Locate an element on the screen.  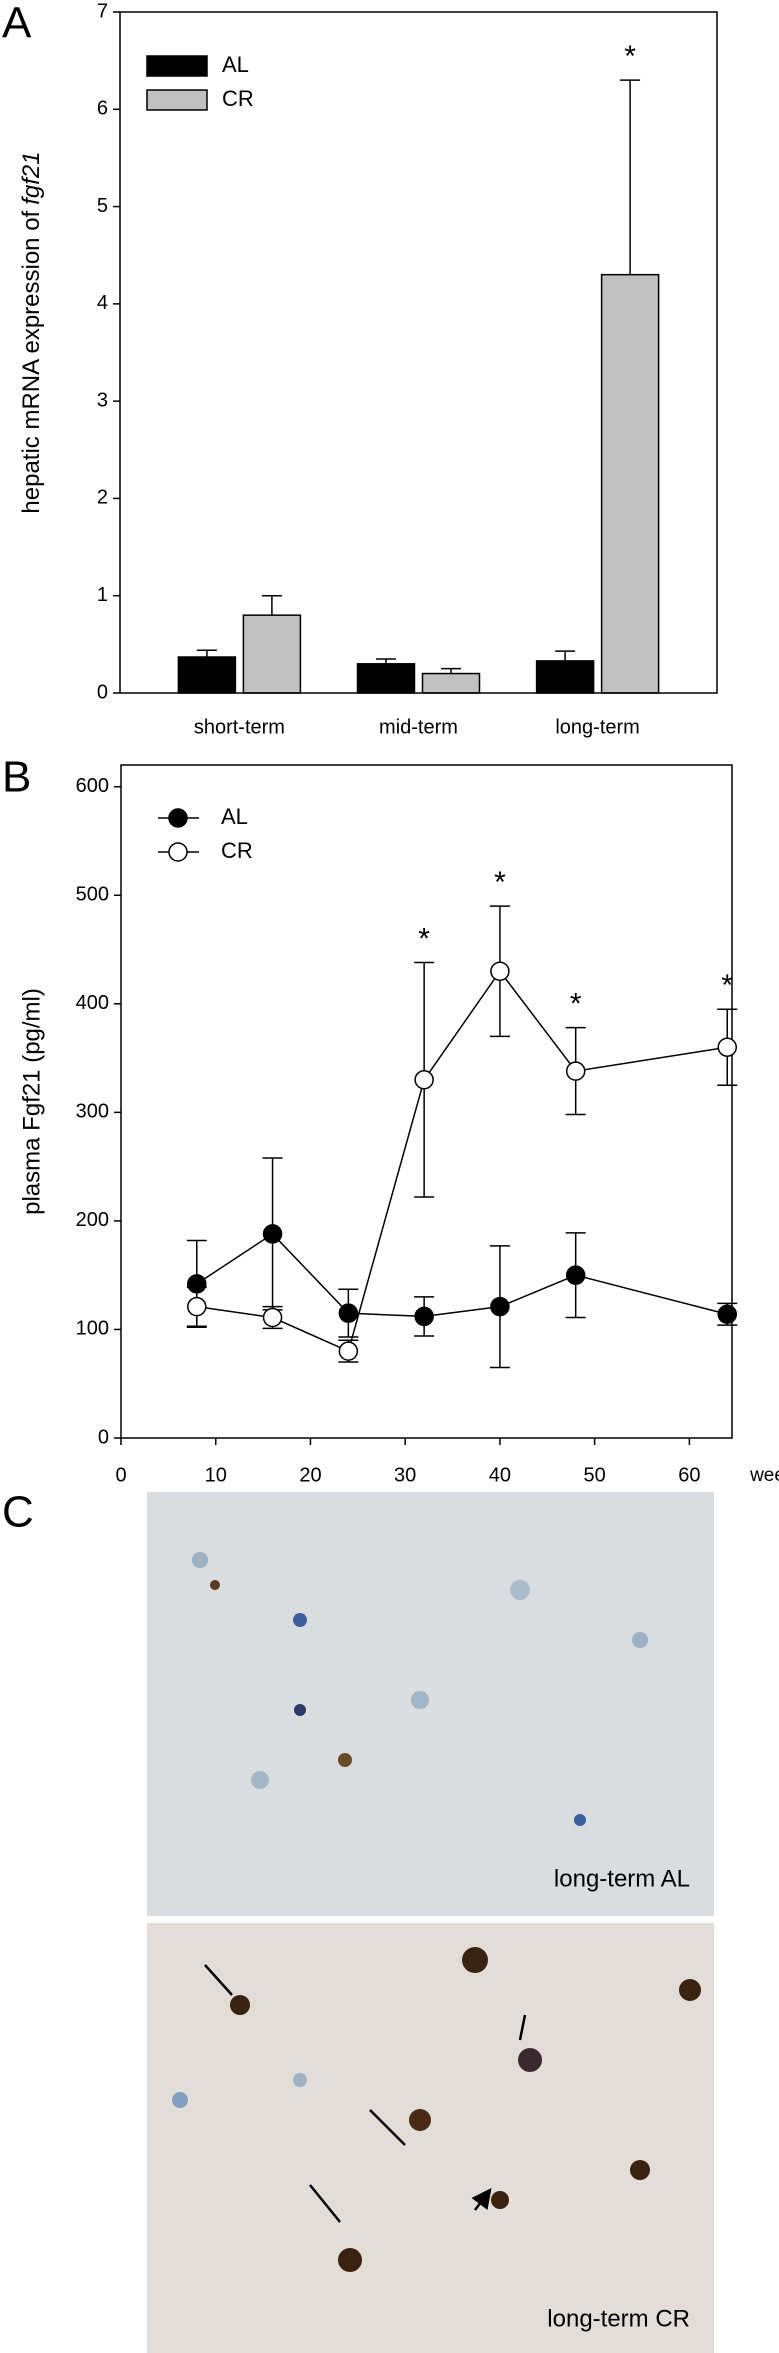
y-tick-label: 2 is located at coordinates (102, 498).